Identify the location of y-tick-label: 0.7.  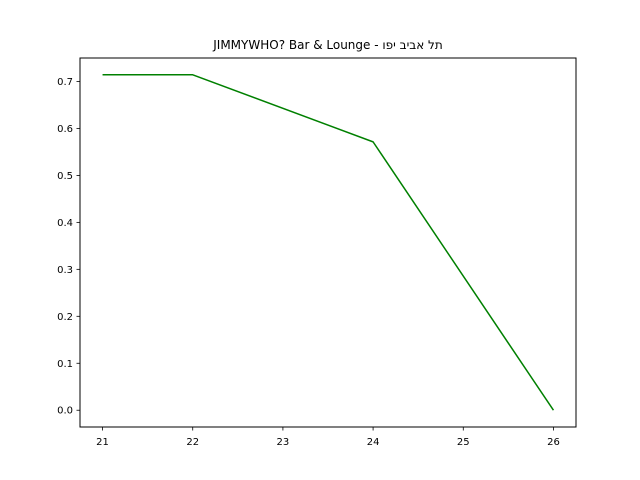
(65, 82).